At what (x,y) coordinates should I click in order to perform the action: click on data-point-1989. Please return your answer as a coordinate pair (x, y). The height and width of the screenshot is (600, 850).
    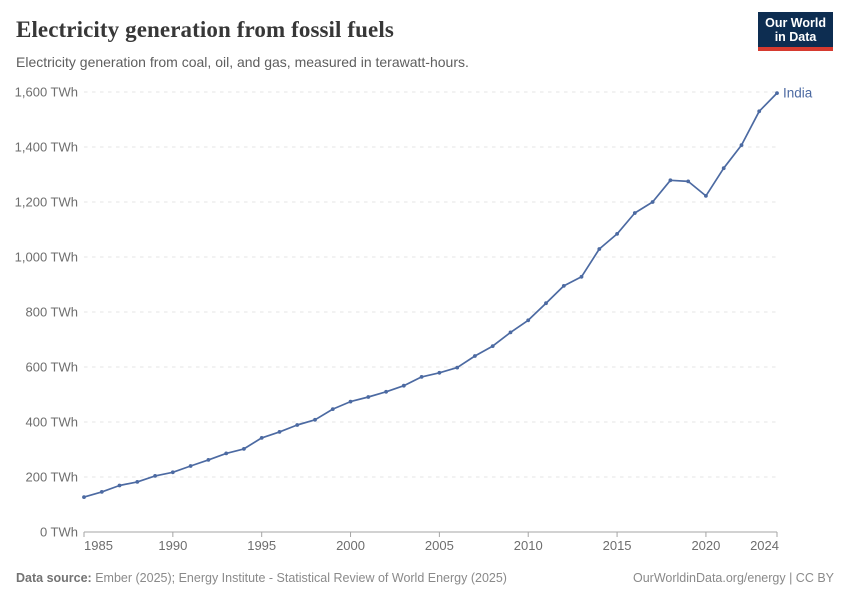
    Looking at the image, I should click on (155, 476).